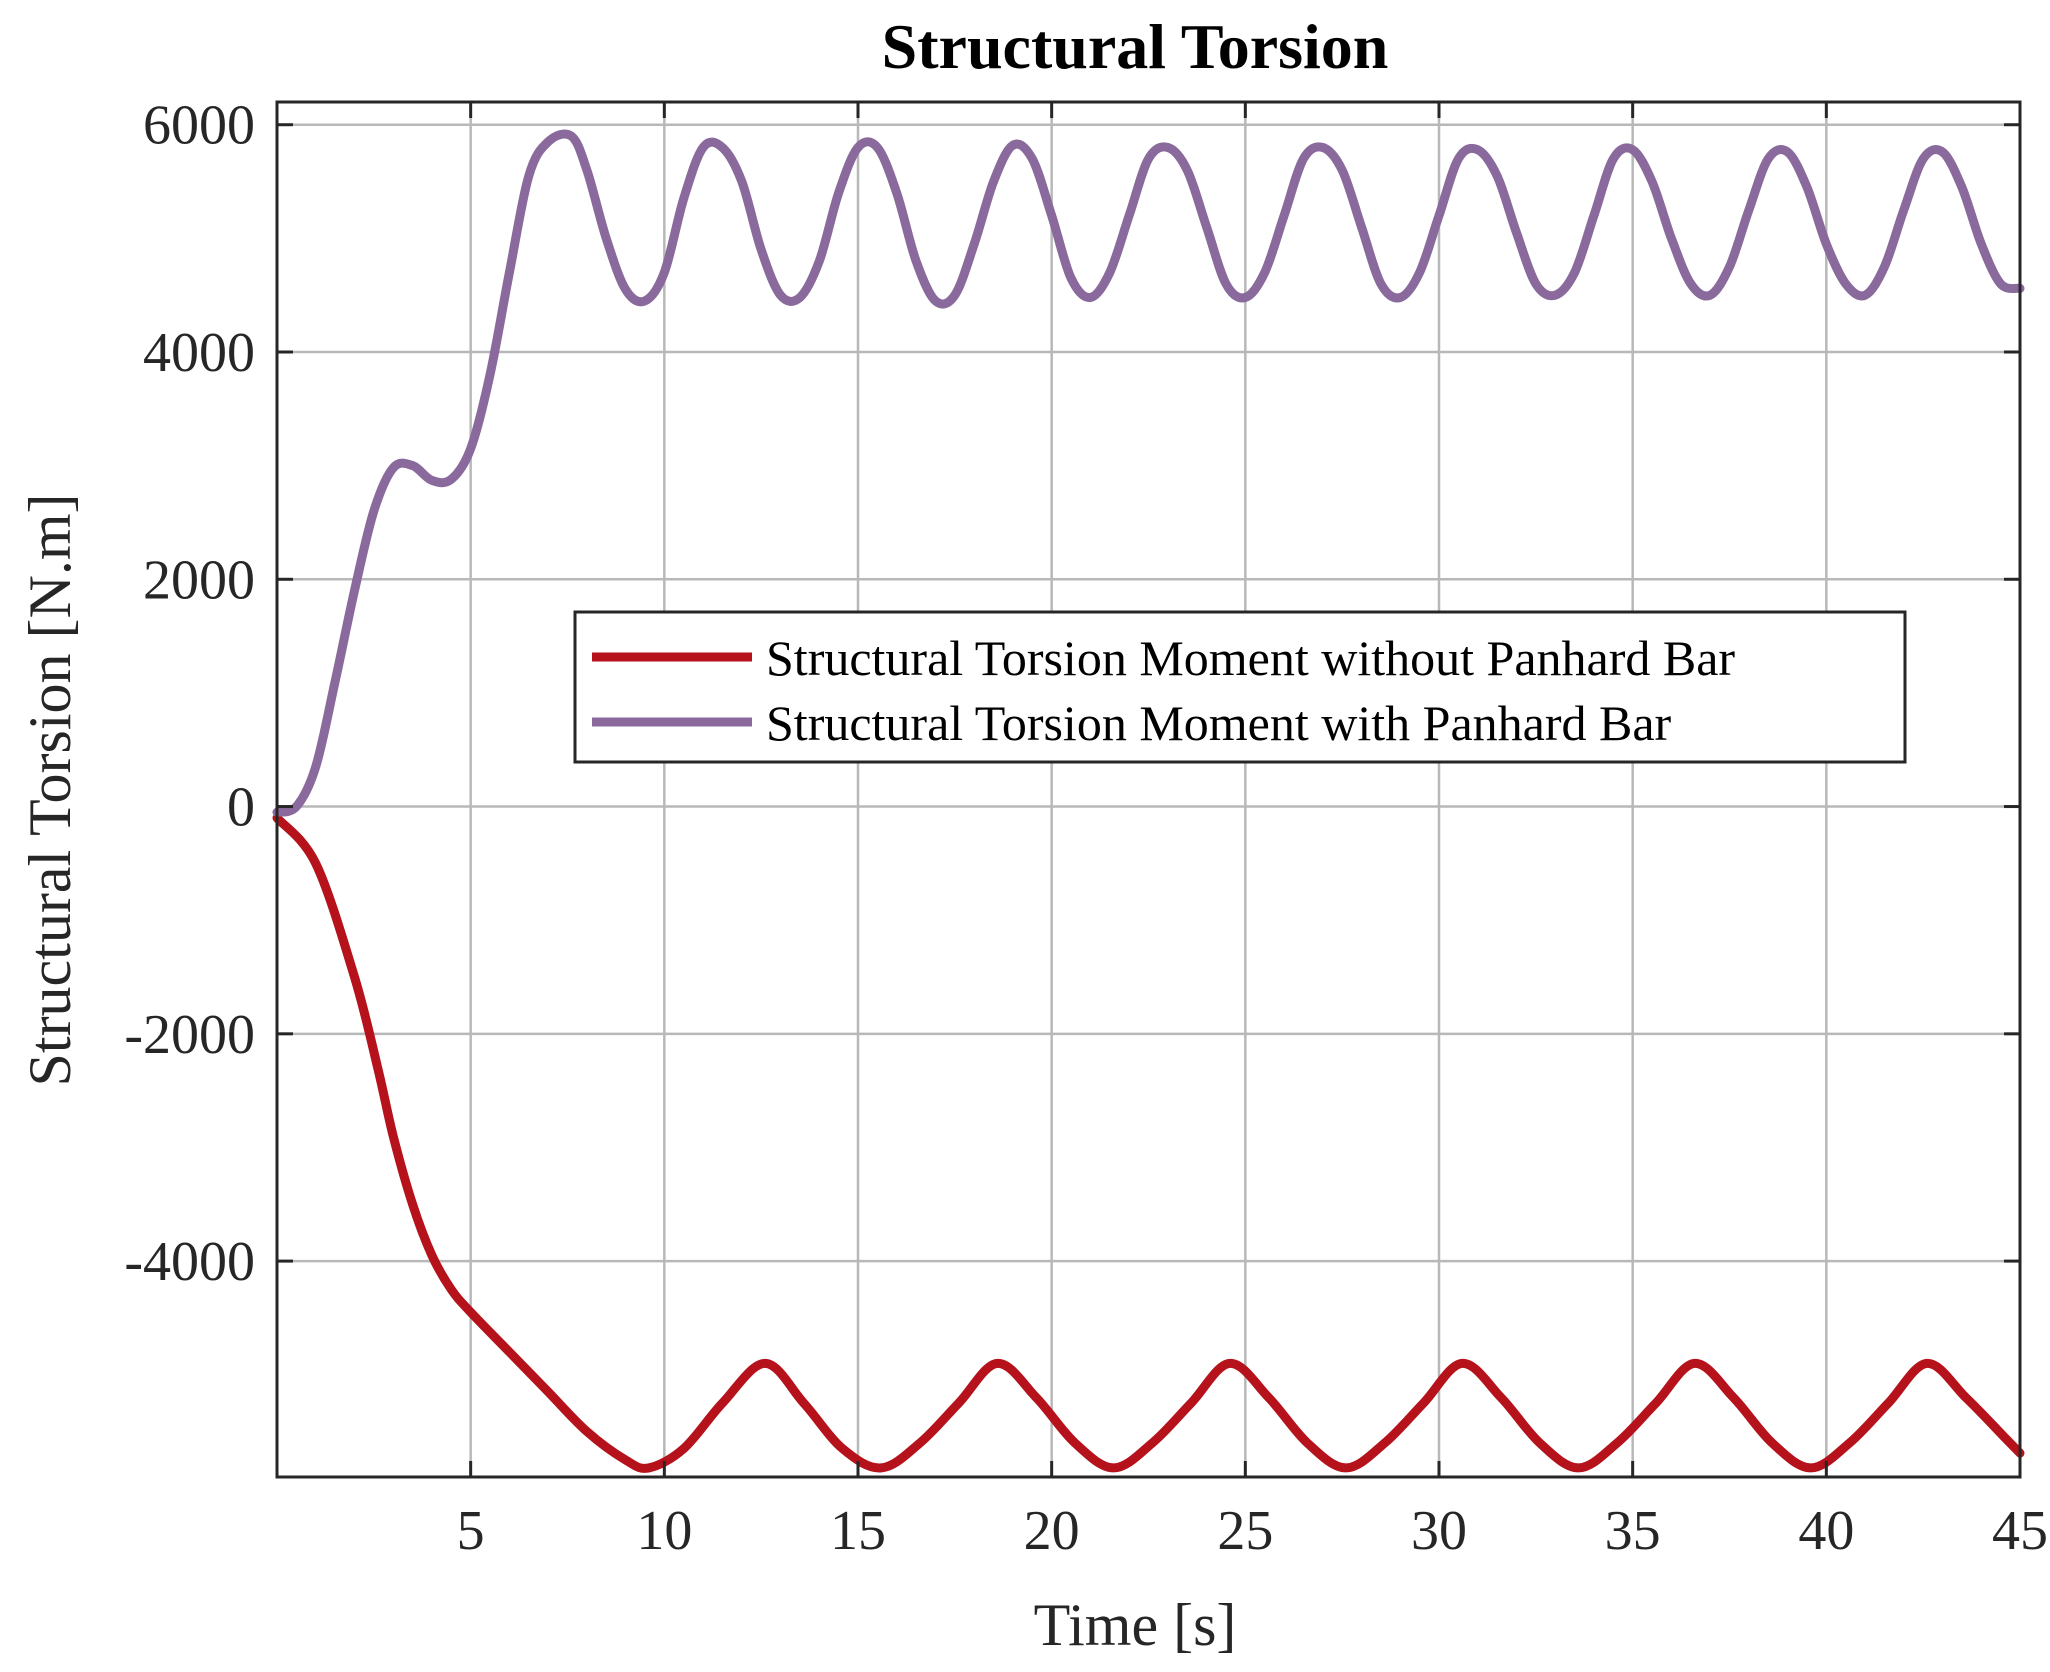 Image resolution: width=2050 pixels, height=1672 pixels. I want to click on y-tick-label: 0, so click(241, 808).